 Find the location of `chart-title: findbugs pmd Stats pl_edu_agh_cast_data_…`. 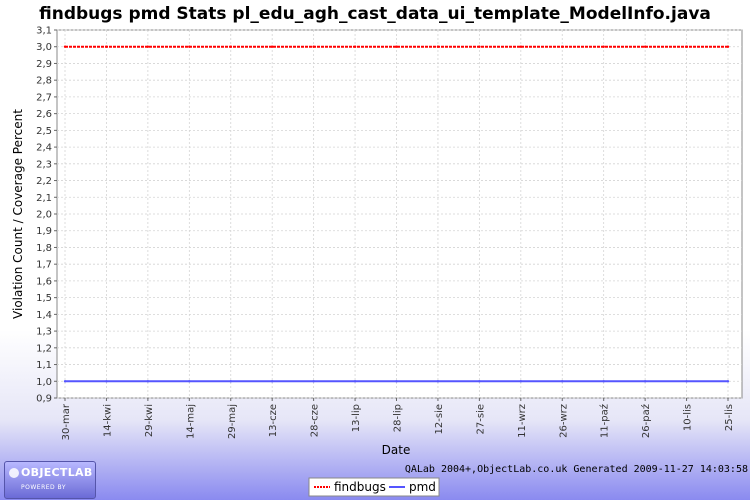

chart-title: findbugs pmd Stats pl_edu_agh_cast_data_… is located at coordinates (375, 14).